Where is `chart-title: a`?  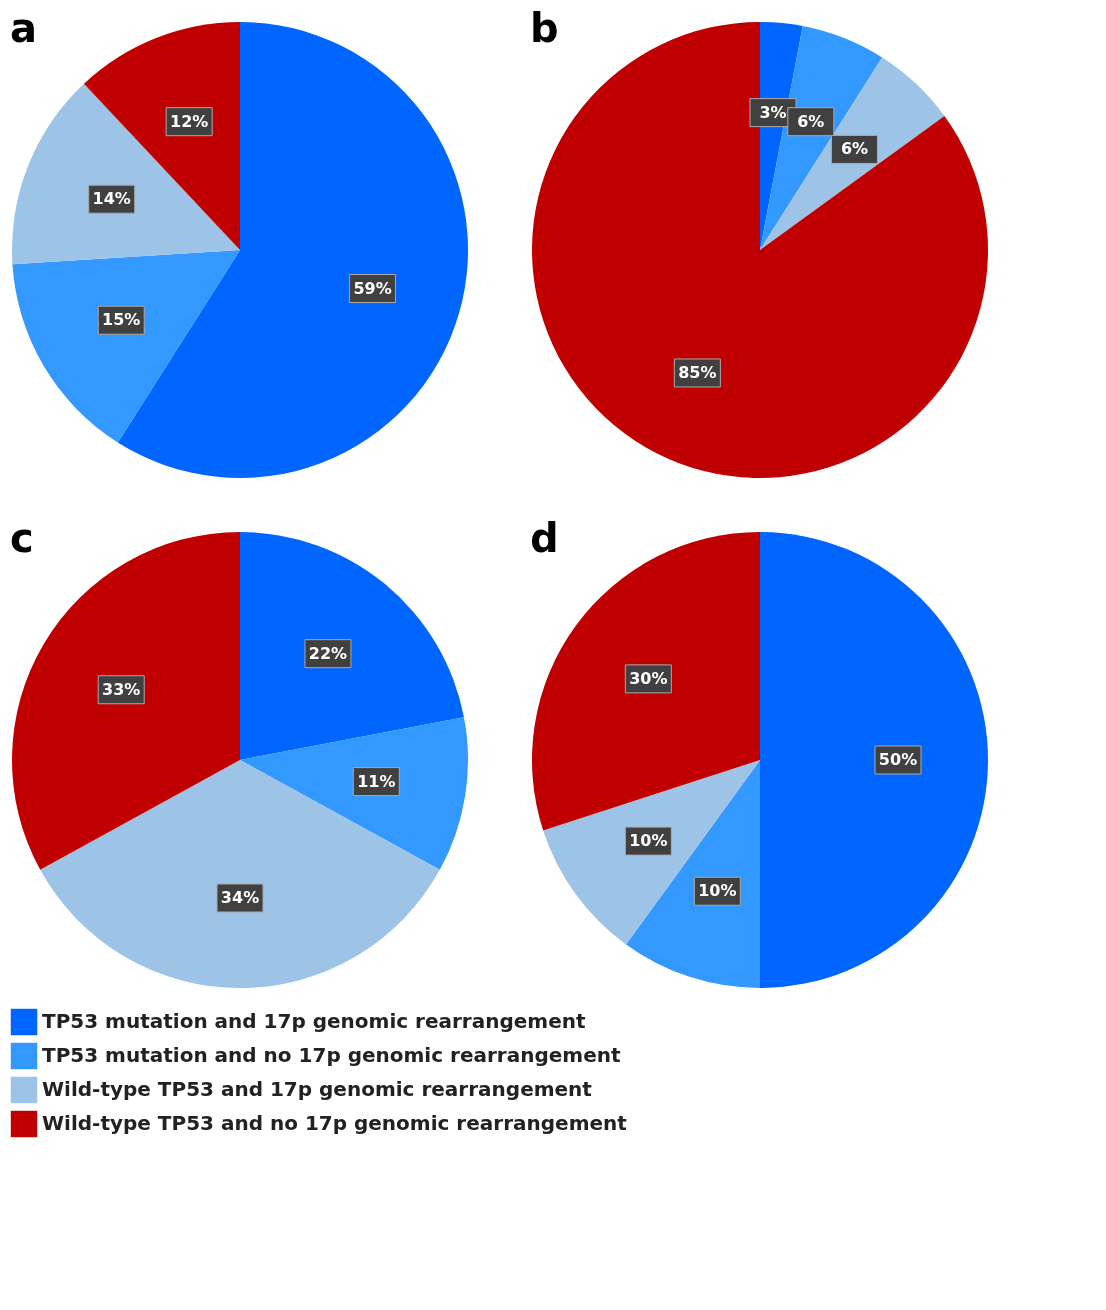 chart-title: a is located at coordinates (23, 28).